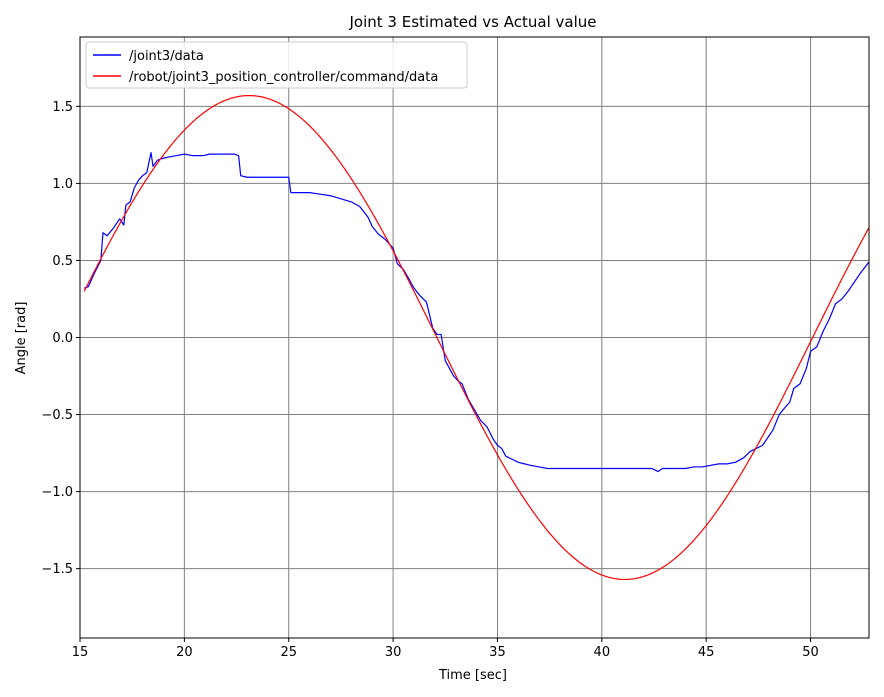  What do you see at coordinates (472, 675) in the screenshot?
I see `x-axis-label: Time [sec]` at bounding box center [472, 675].